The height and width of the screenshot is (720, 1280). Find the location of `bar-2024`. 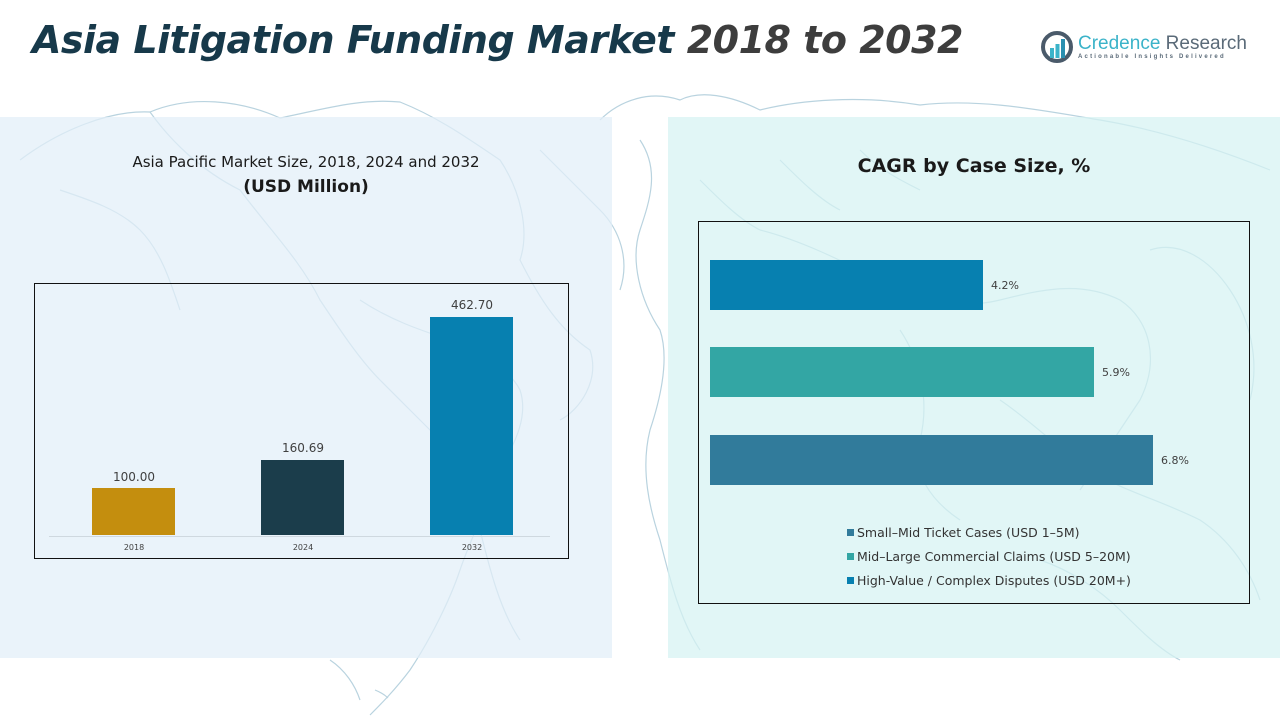

bar-2024 is located at coordinates (302, 497).